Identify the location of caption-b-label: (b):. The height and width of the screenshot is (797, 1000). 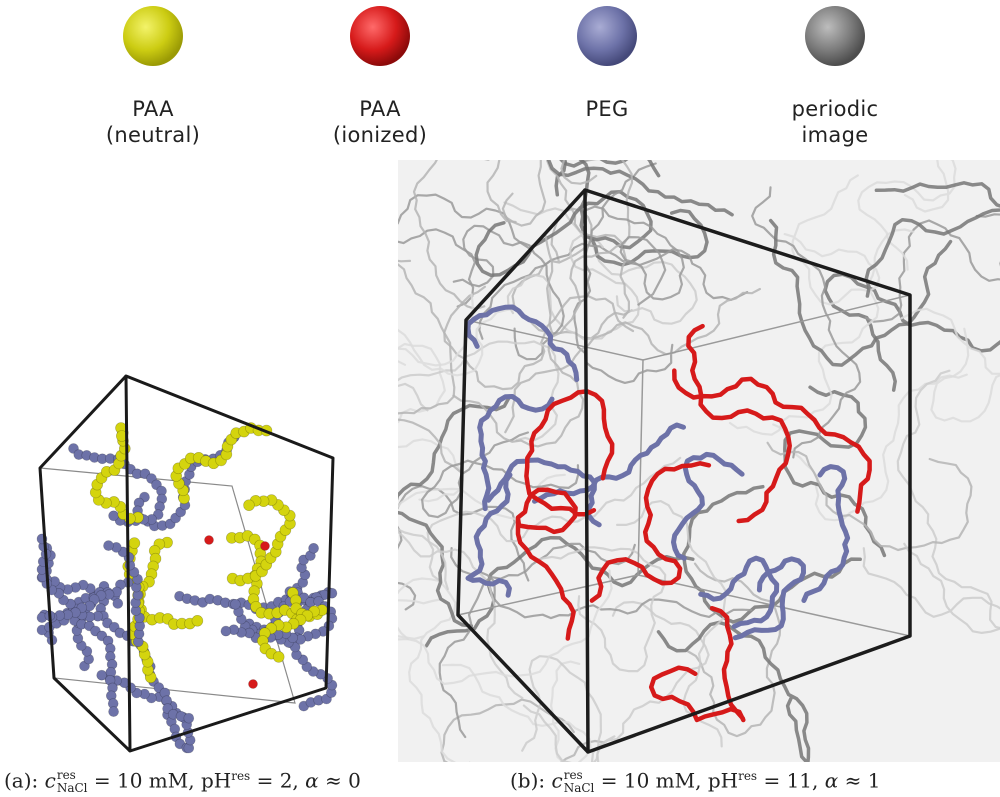
(527, 781).